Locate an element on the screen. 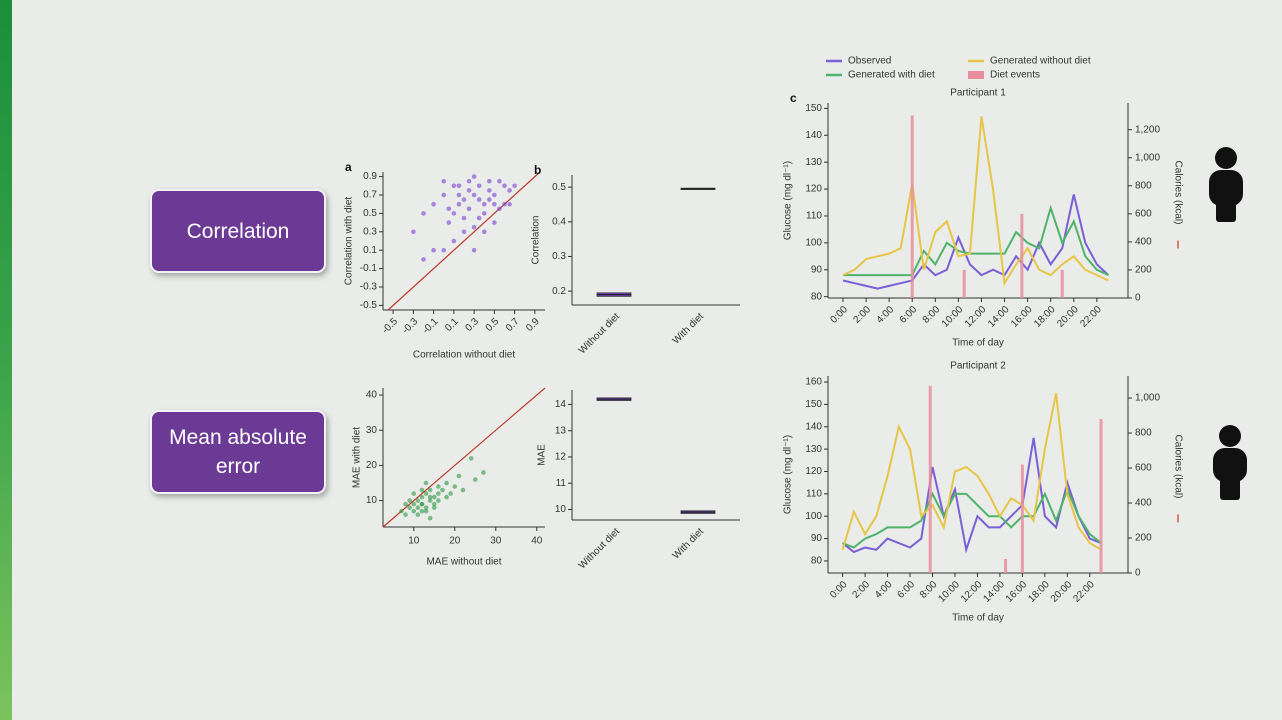  y-tick-label: 0.5 is located at coordinates (559, 187).